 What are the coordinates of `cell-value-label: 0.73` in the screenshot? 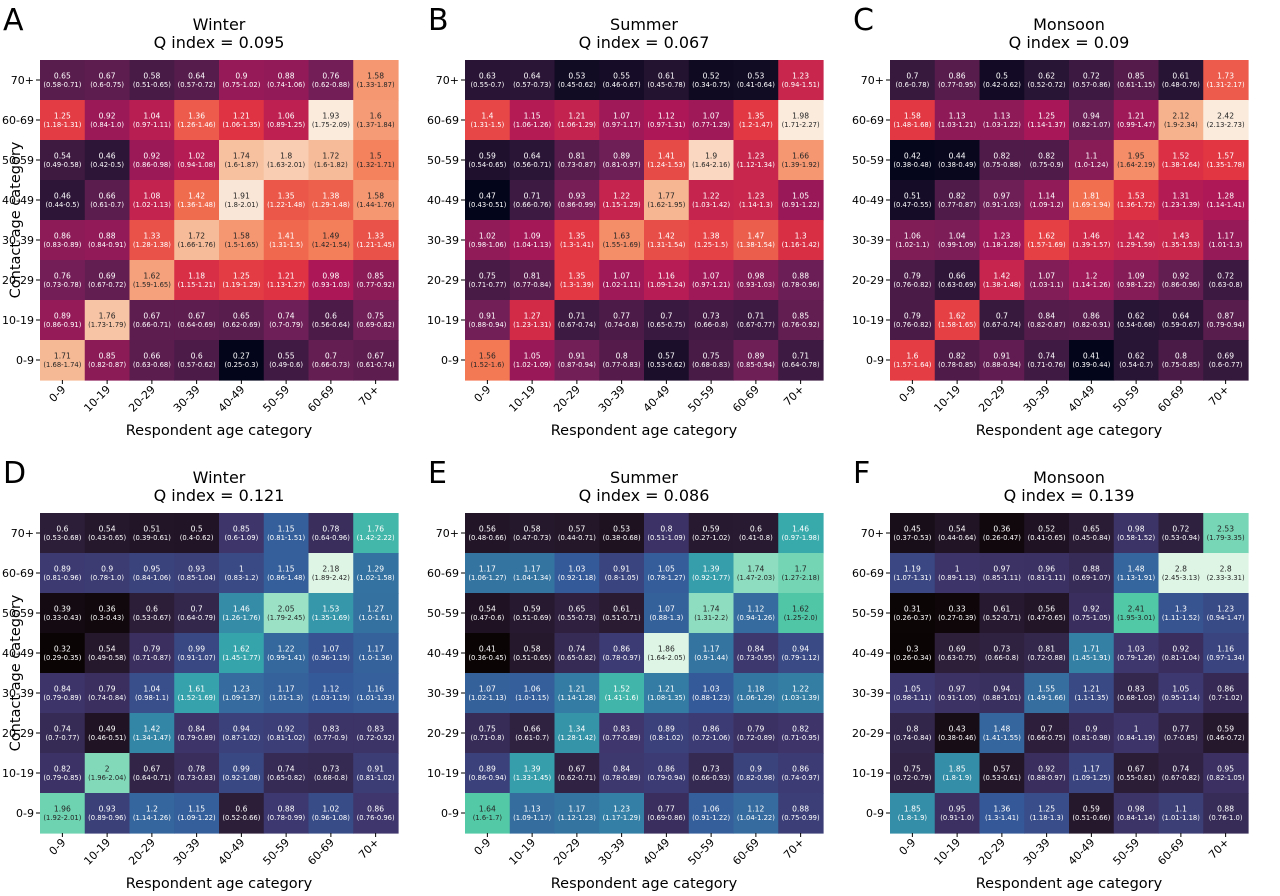 It's located at (330, 769).